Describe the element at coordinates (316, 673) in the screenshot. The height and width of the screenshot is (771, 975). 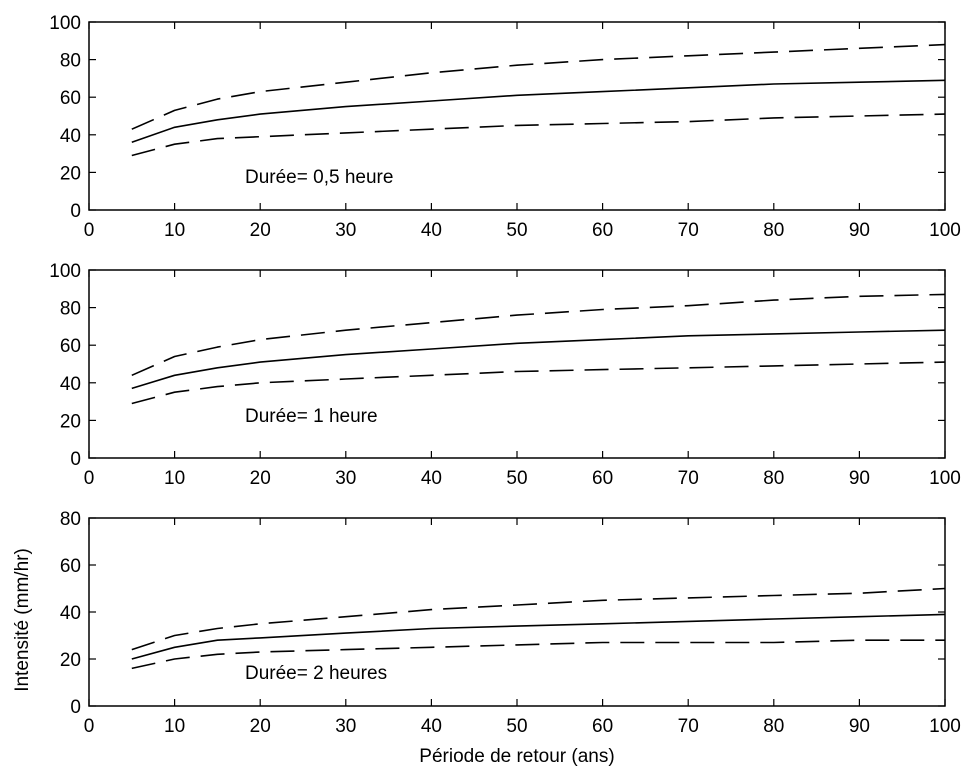
I see `duration-annotation: Durée= 2 heures` at that location.